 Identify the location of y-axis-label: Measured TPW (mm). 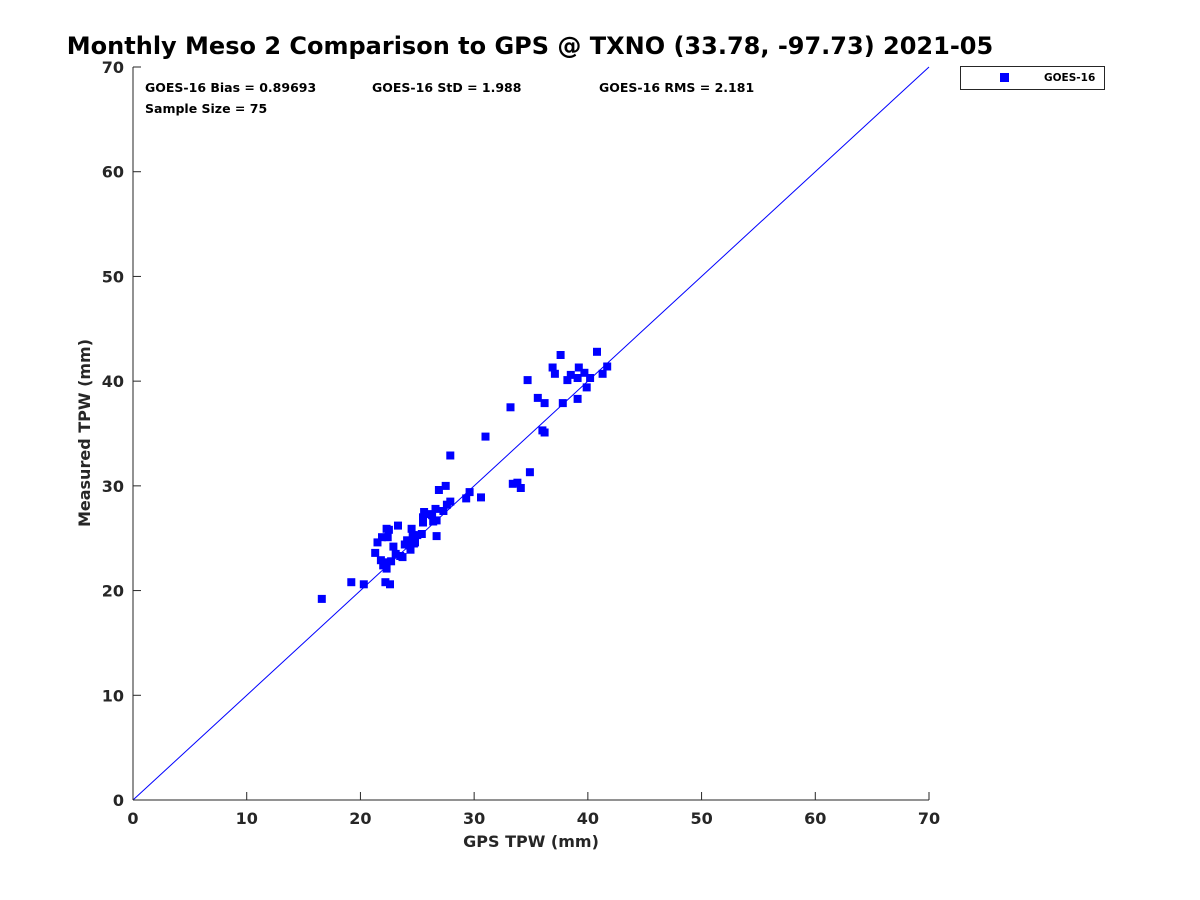
(84, 433).